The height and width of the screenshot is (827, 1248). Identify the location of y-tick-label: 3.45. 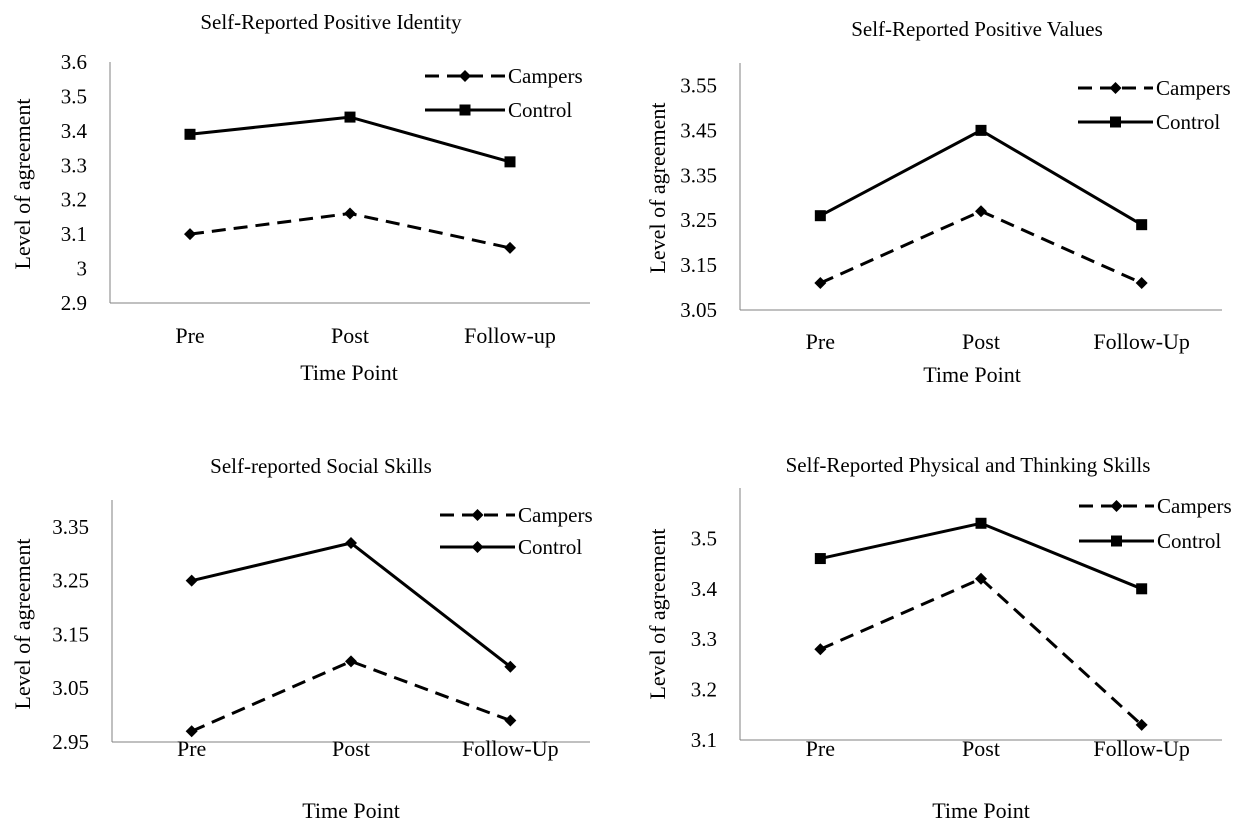
(698, 130).